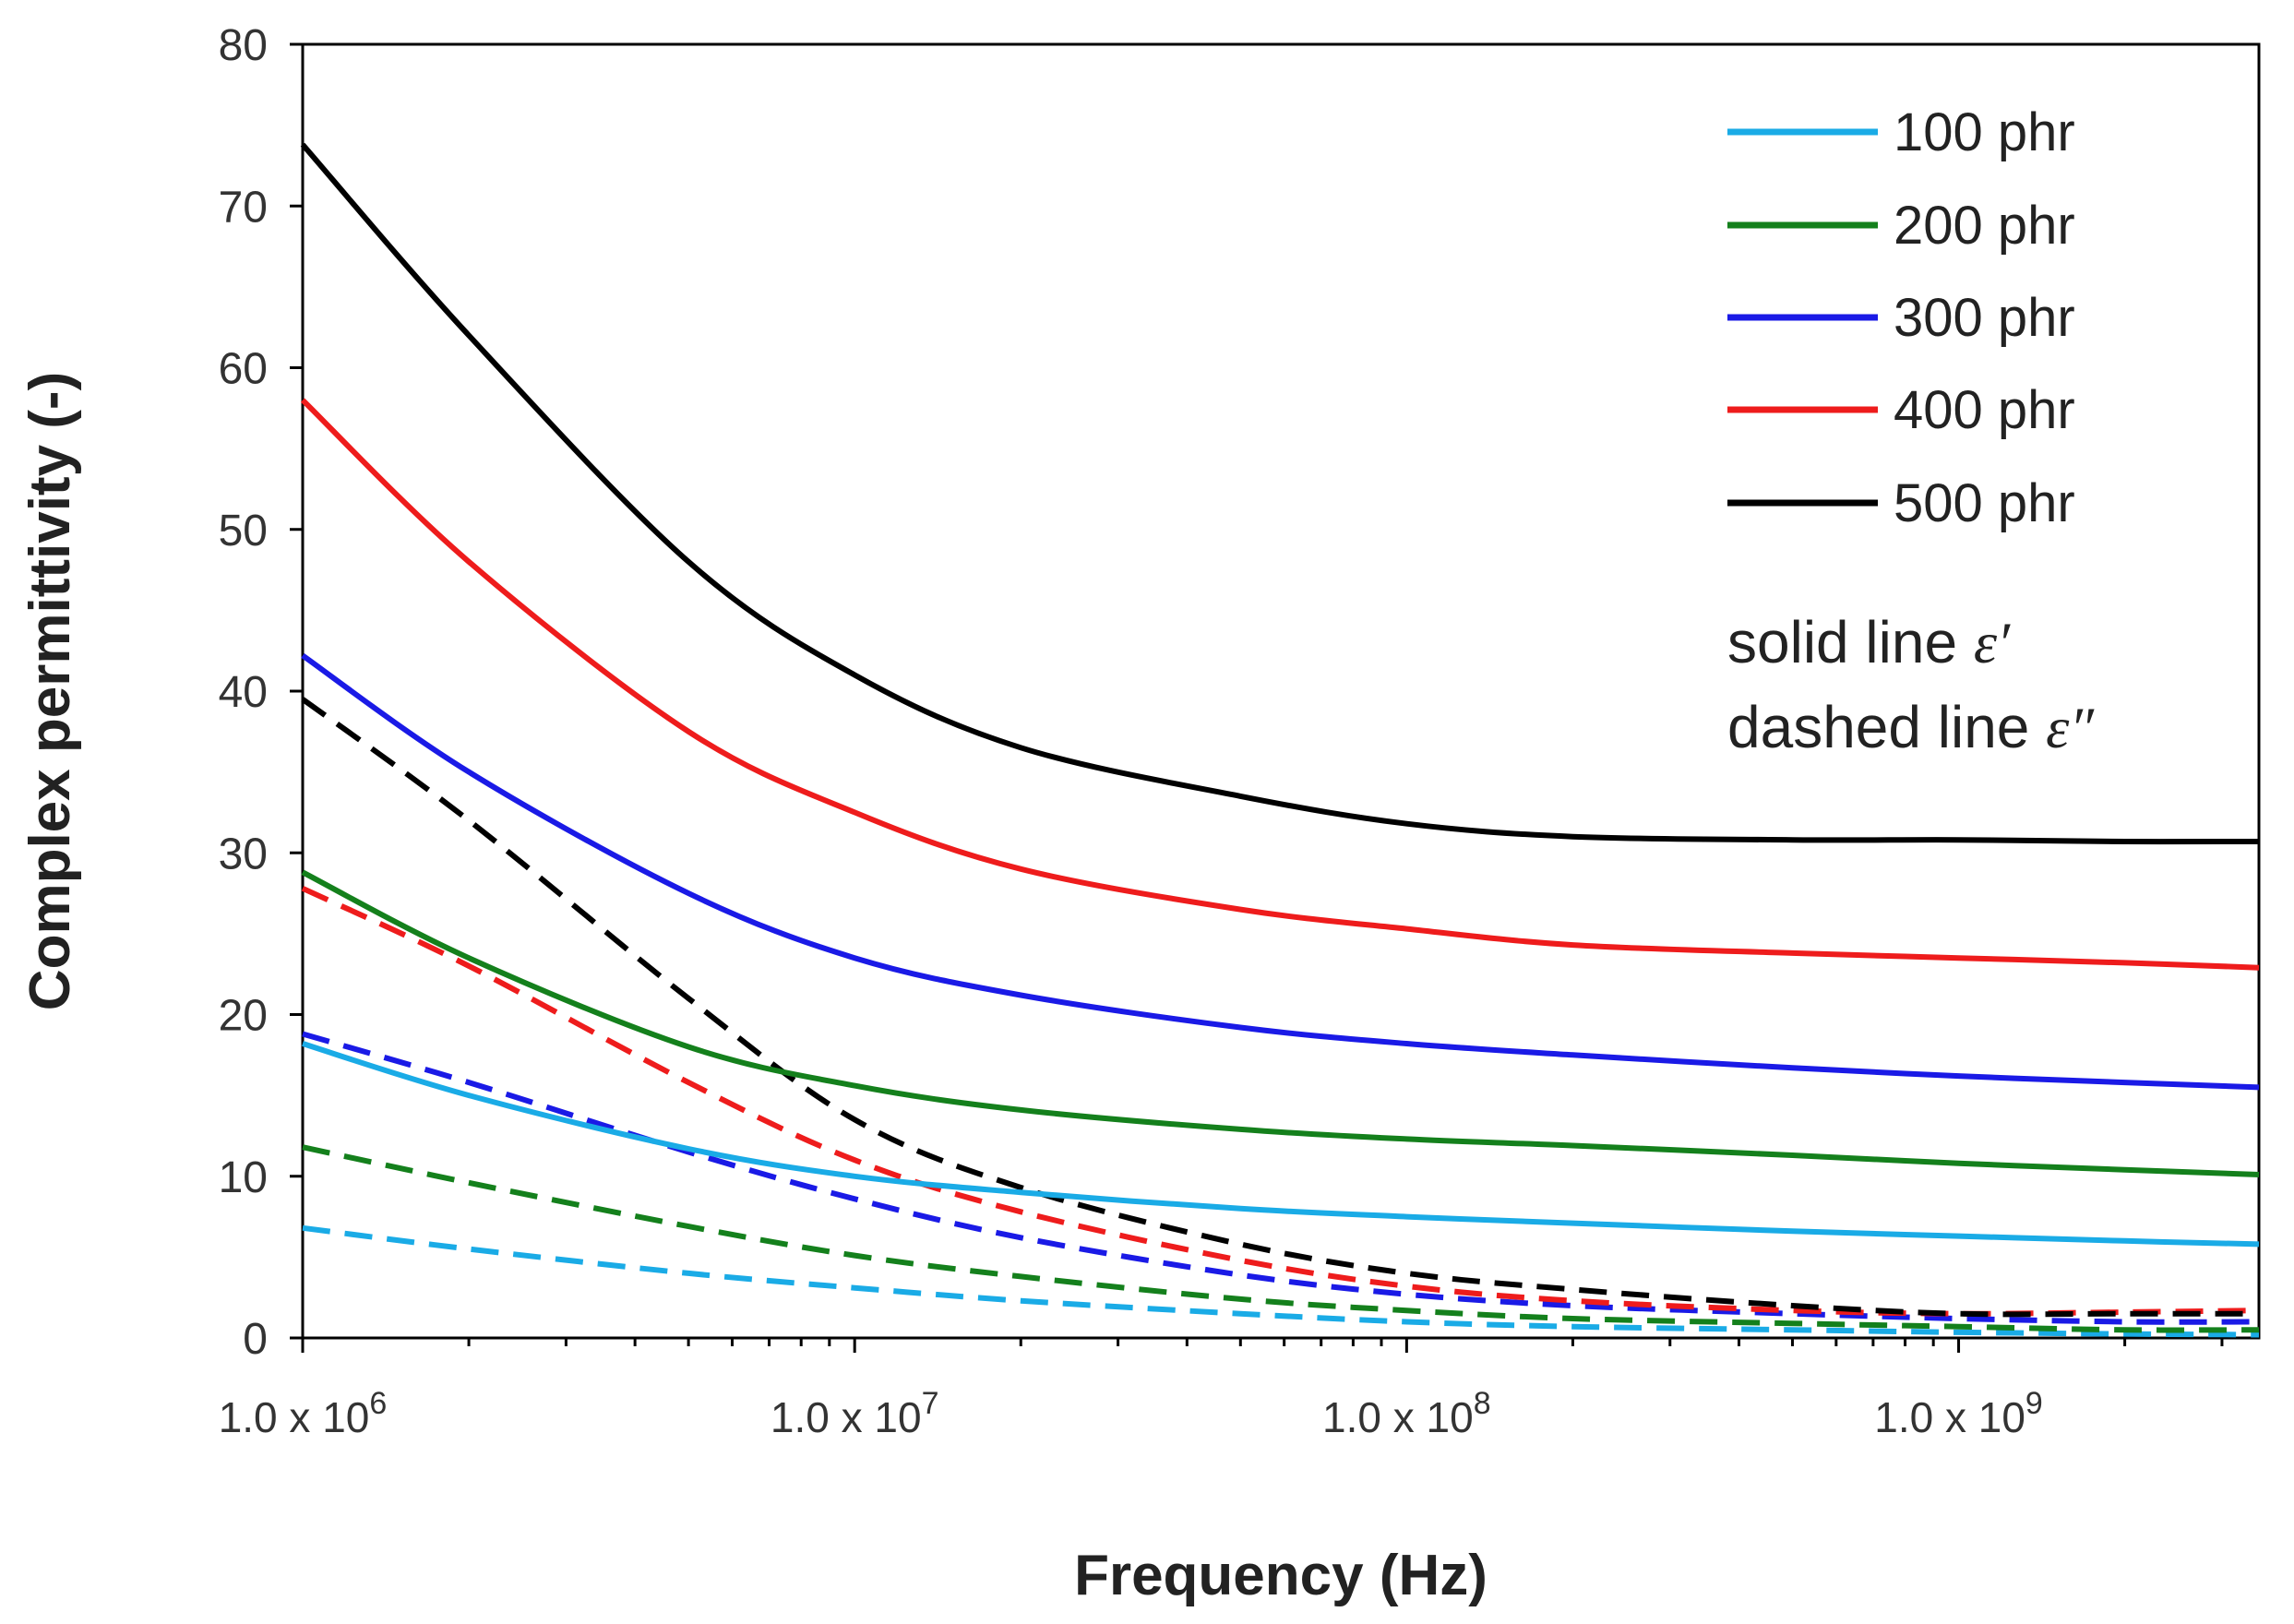 The image size is (2294, 1624). I want to click on legend: 100 phr 200 phr 300 phr 400 phr 500 phr, so click(1901, 317).